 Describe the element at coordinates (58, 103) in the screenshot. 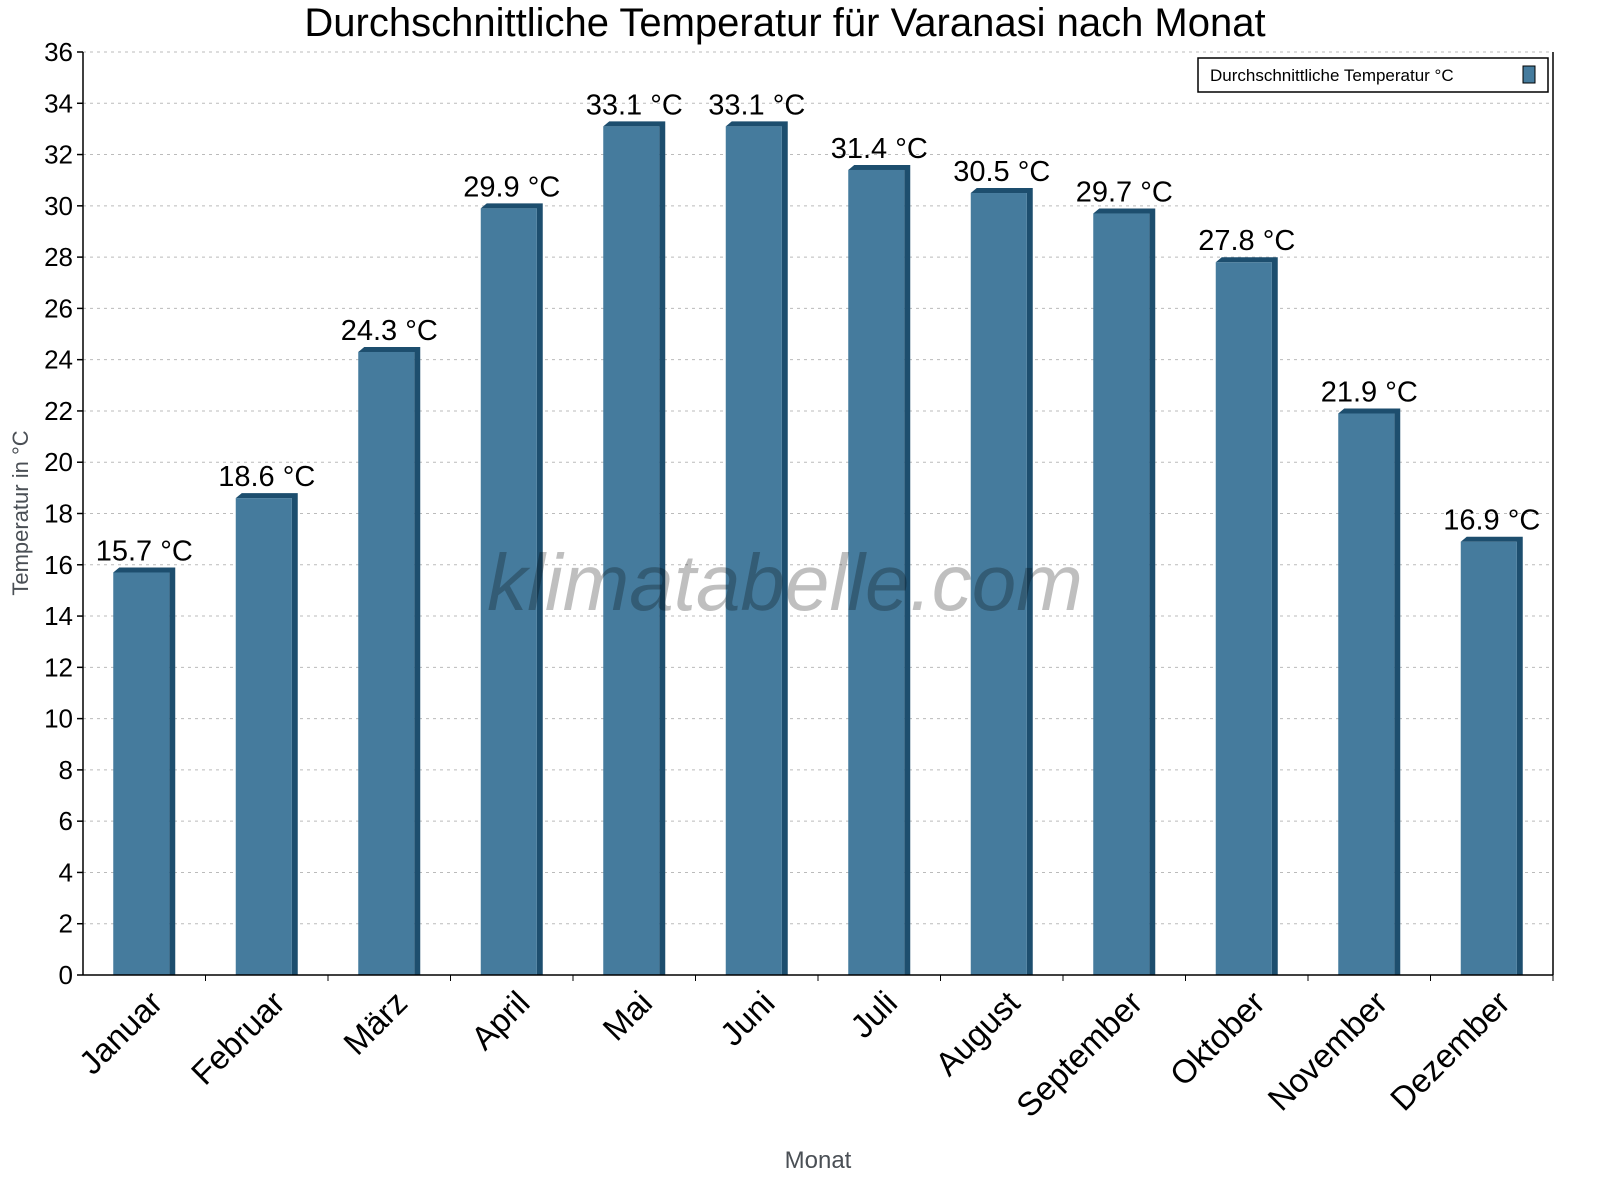

I see `y-tick-label: 34` at that location.